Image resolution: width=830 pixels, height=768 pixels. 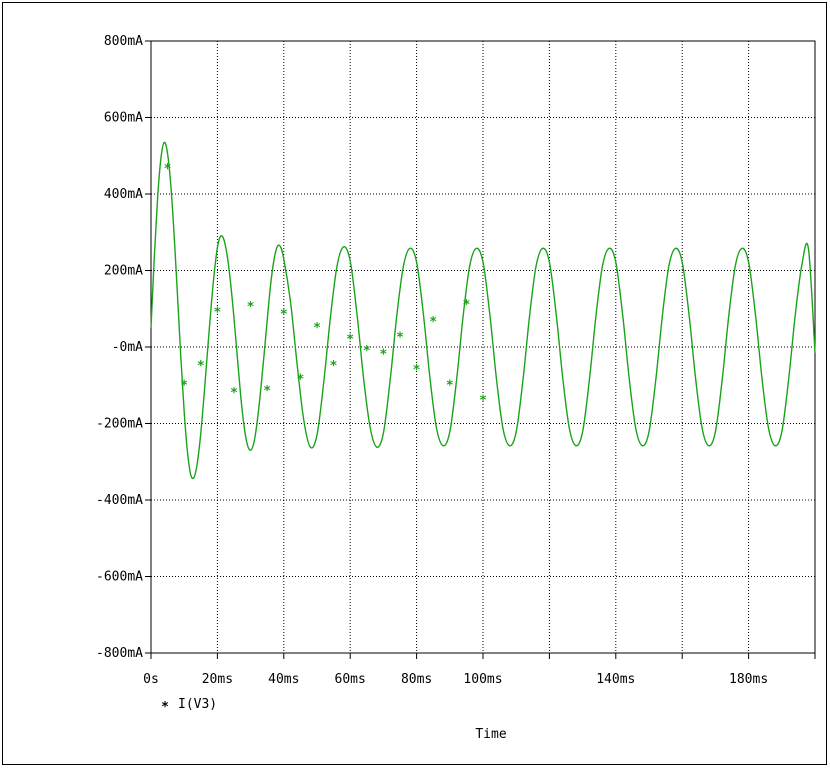 What do you see at coordinates (123, 118) in the screenshot?
I see `y-tick-label: 600mA` at bounding box center [123, 118].